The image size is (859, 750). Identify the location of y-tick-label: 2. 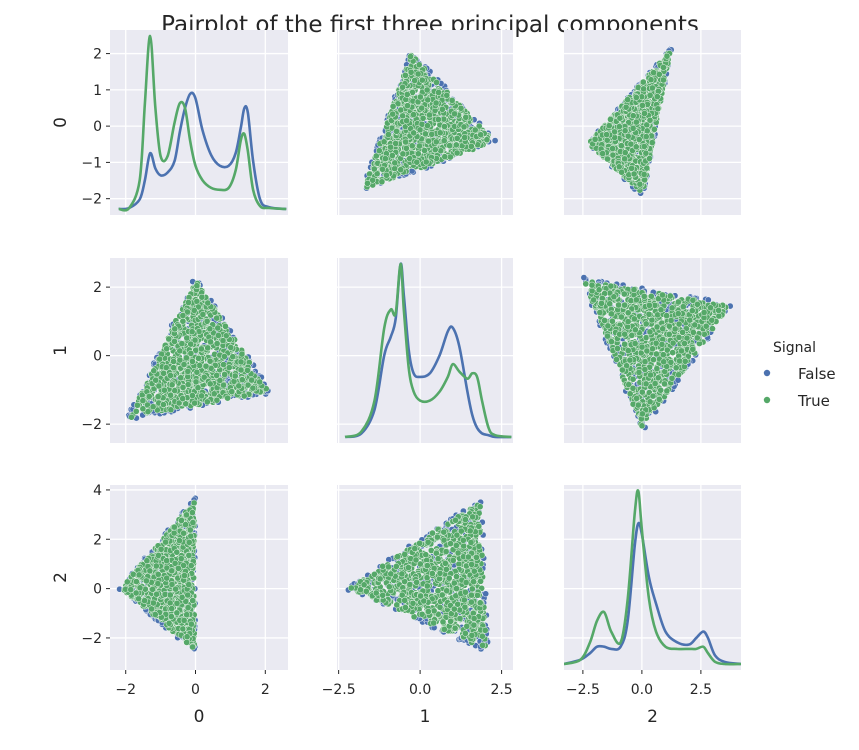
(97, 288).